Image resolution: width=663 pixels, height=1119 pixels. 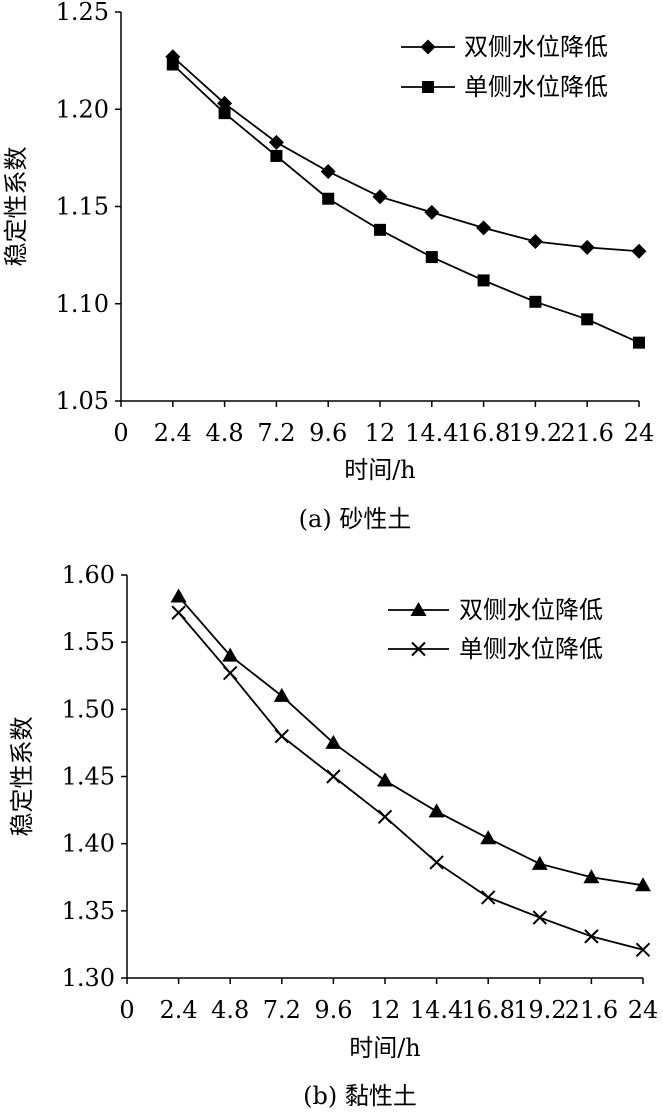 What do you see at coordinates (82, 207) in the screenshot?
I see `y-tick-label: 1.15` at bounding box center [82, 207].